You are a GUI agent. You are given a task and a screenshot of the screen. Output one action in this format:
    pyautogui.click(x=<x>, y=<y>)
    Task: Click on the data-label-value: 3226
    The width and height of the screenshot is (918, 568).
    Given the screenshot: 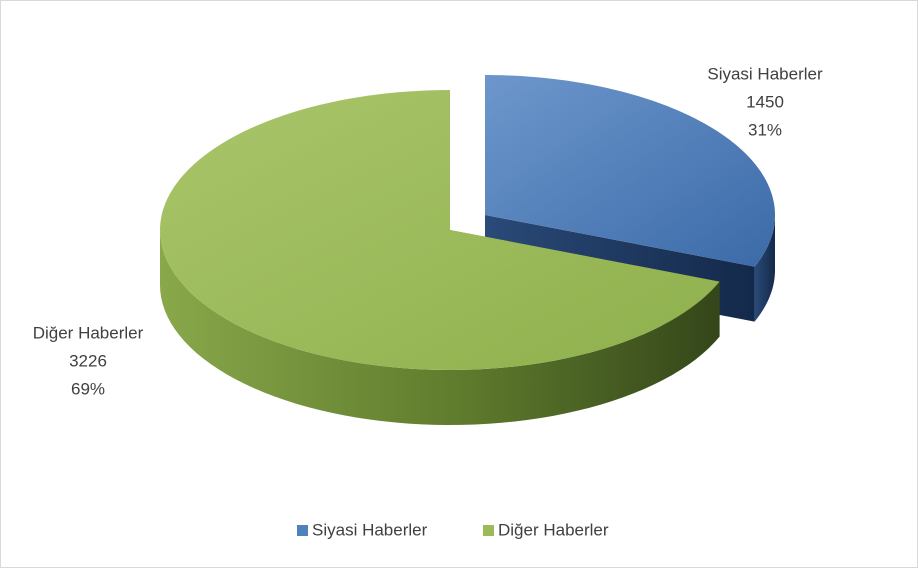 What is the action you would take?
    pyautogui.click(x=88, y=360)
    